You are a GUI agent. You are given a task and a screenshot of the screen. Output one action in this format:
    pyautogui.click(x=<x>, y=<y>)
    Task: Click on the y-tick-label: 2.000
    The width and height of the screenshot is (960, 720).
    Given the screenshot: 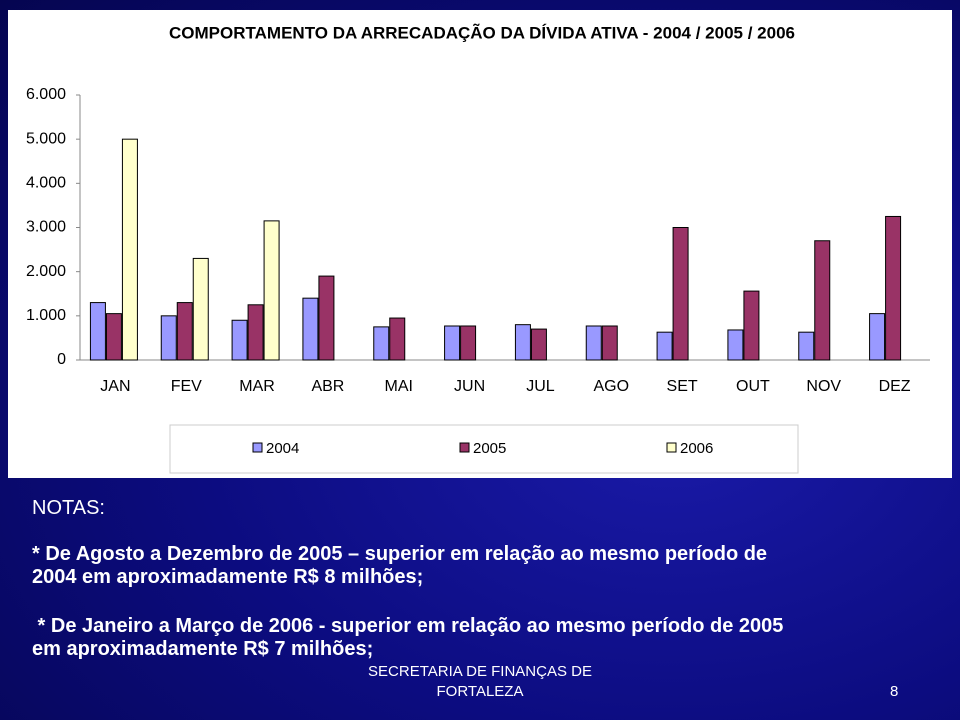 What is the action you would take?
    pyautogui.click(x=46, y=271)
    